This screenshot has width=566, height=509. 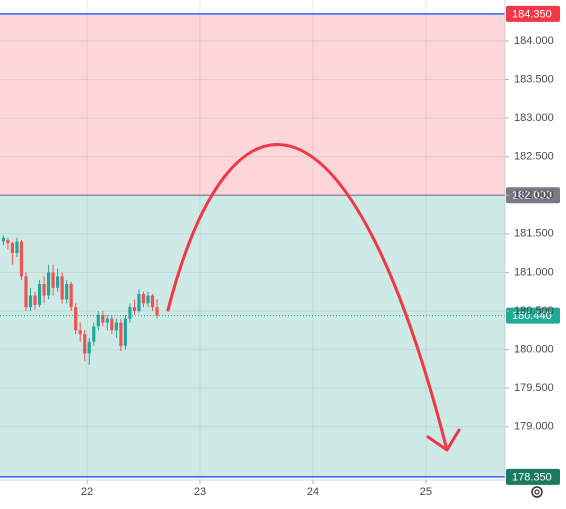 I want to click on gear-inner, so click(x=537, y=492).